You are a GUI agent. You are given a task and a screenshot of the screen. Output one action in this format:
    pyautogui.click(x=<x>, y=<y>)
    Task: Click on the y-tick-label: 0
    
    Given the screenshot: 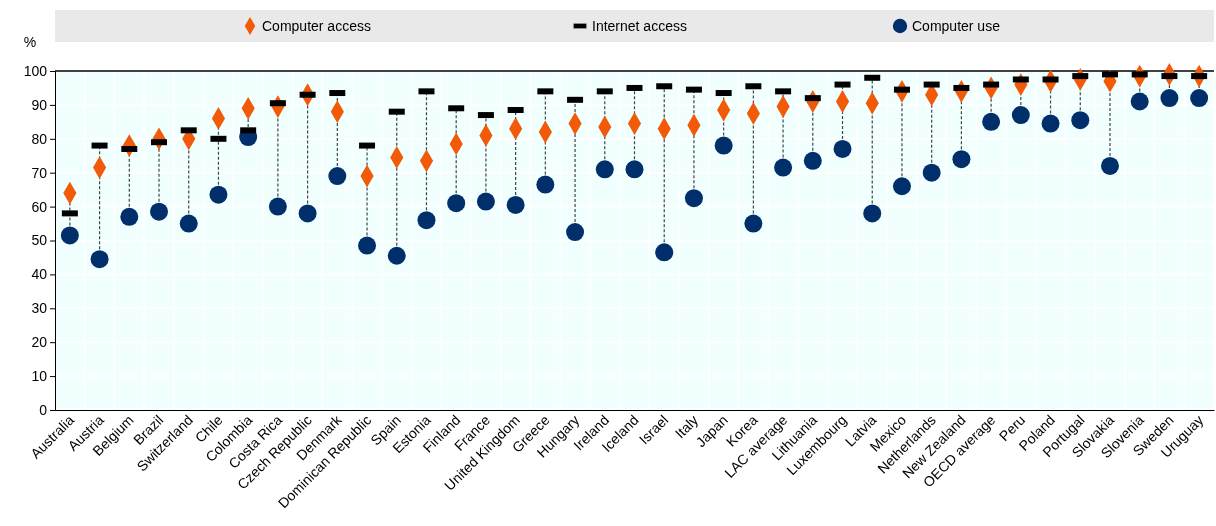 What is the action you would take?
    pyautogui.click(x=43, y=409)
    